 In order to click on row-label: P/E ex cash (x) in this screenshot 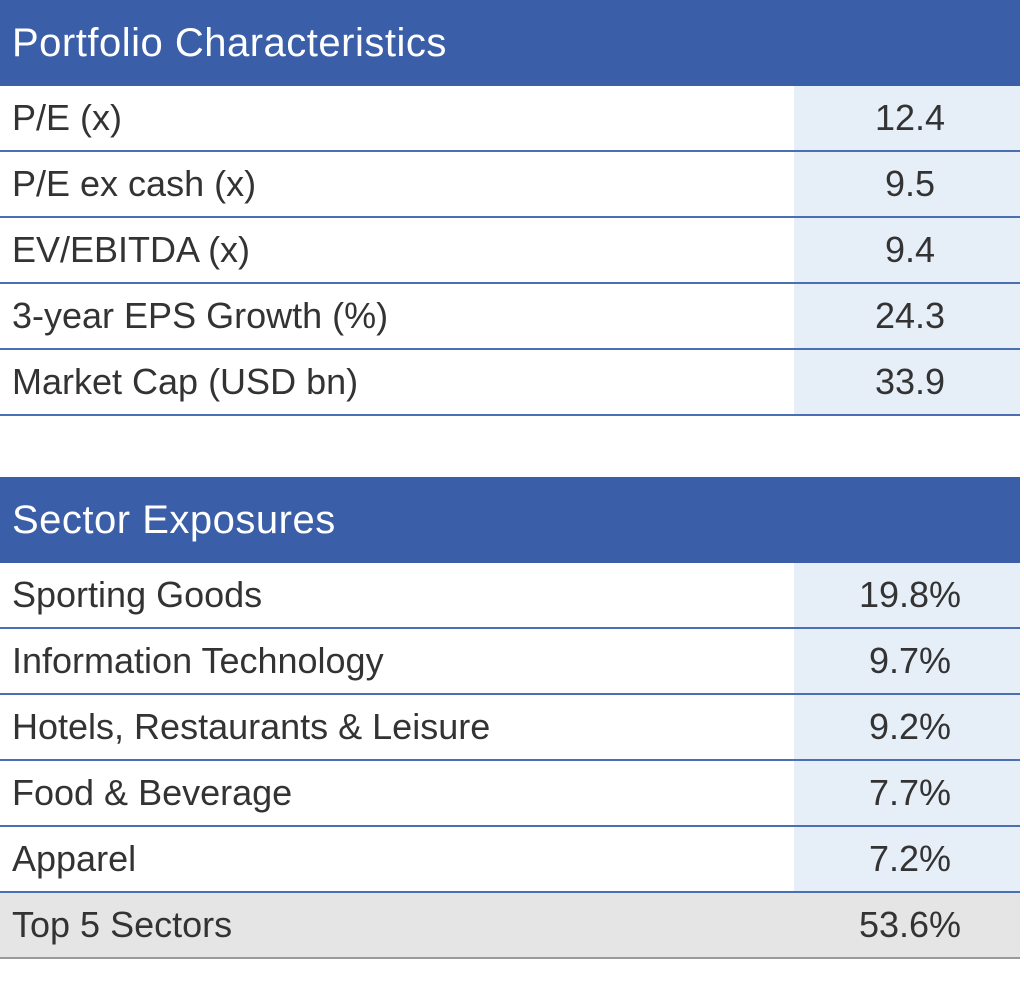, I will do `click(134, 183)`.